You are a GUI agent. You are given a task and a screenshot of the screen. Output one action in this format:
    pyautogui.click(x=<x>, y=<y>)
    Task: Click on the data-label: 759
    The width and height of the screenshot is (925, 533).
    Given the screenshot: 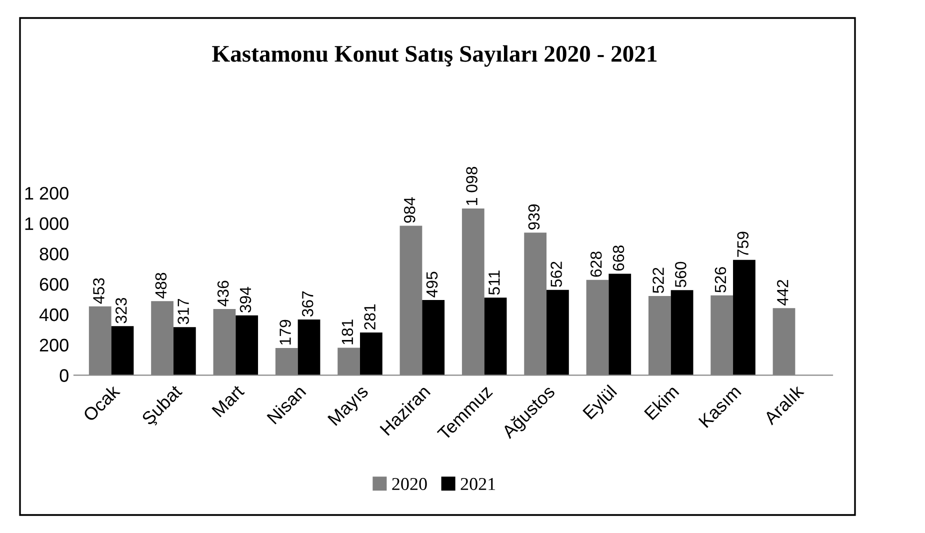 What is the action you would take?
    pyautogui.click(x=743, y=244)
    